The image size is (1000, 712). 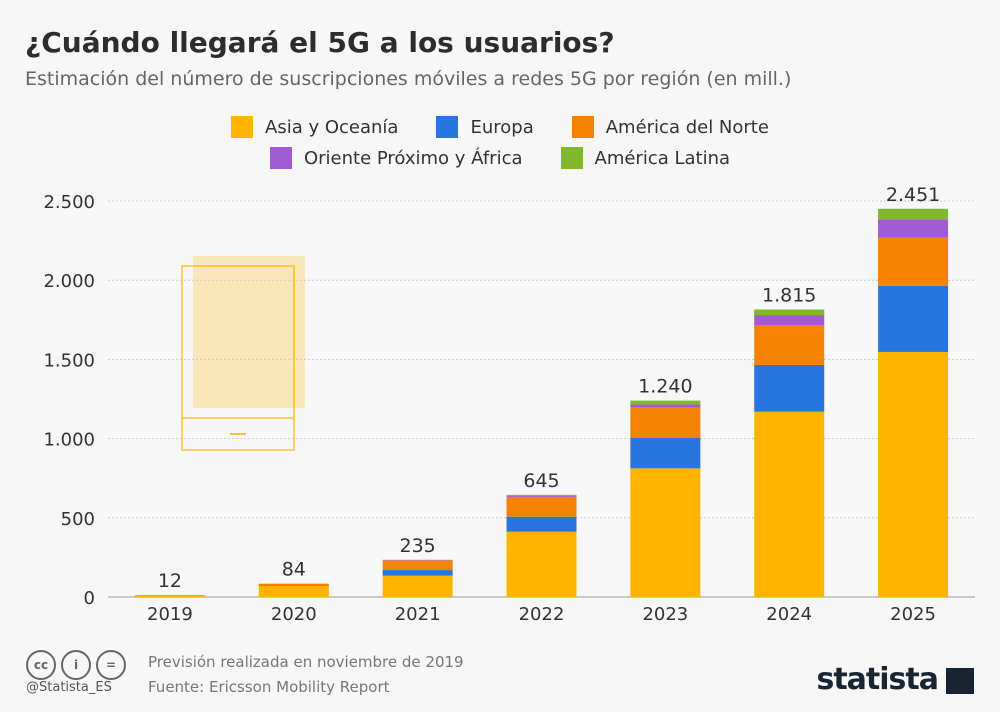 What do you see at coordinates (960, 681) in the screenshot?
I see `statista-logo-icon` at bounding box center [960, 681].